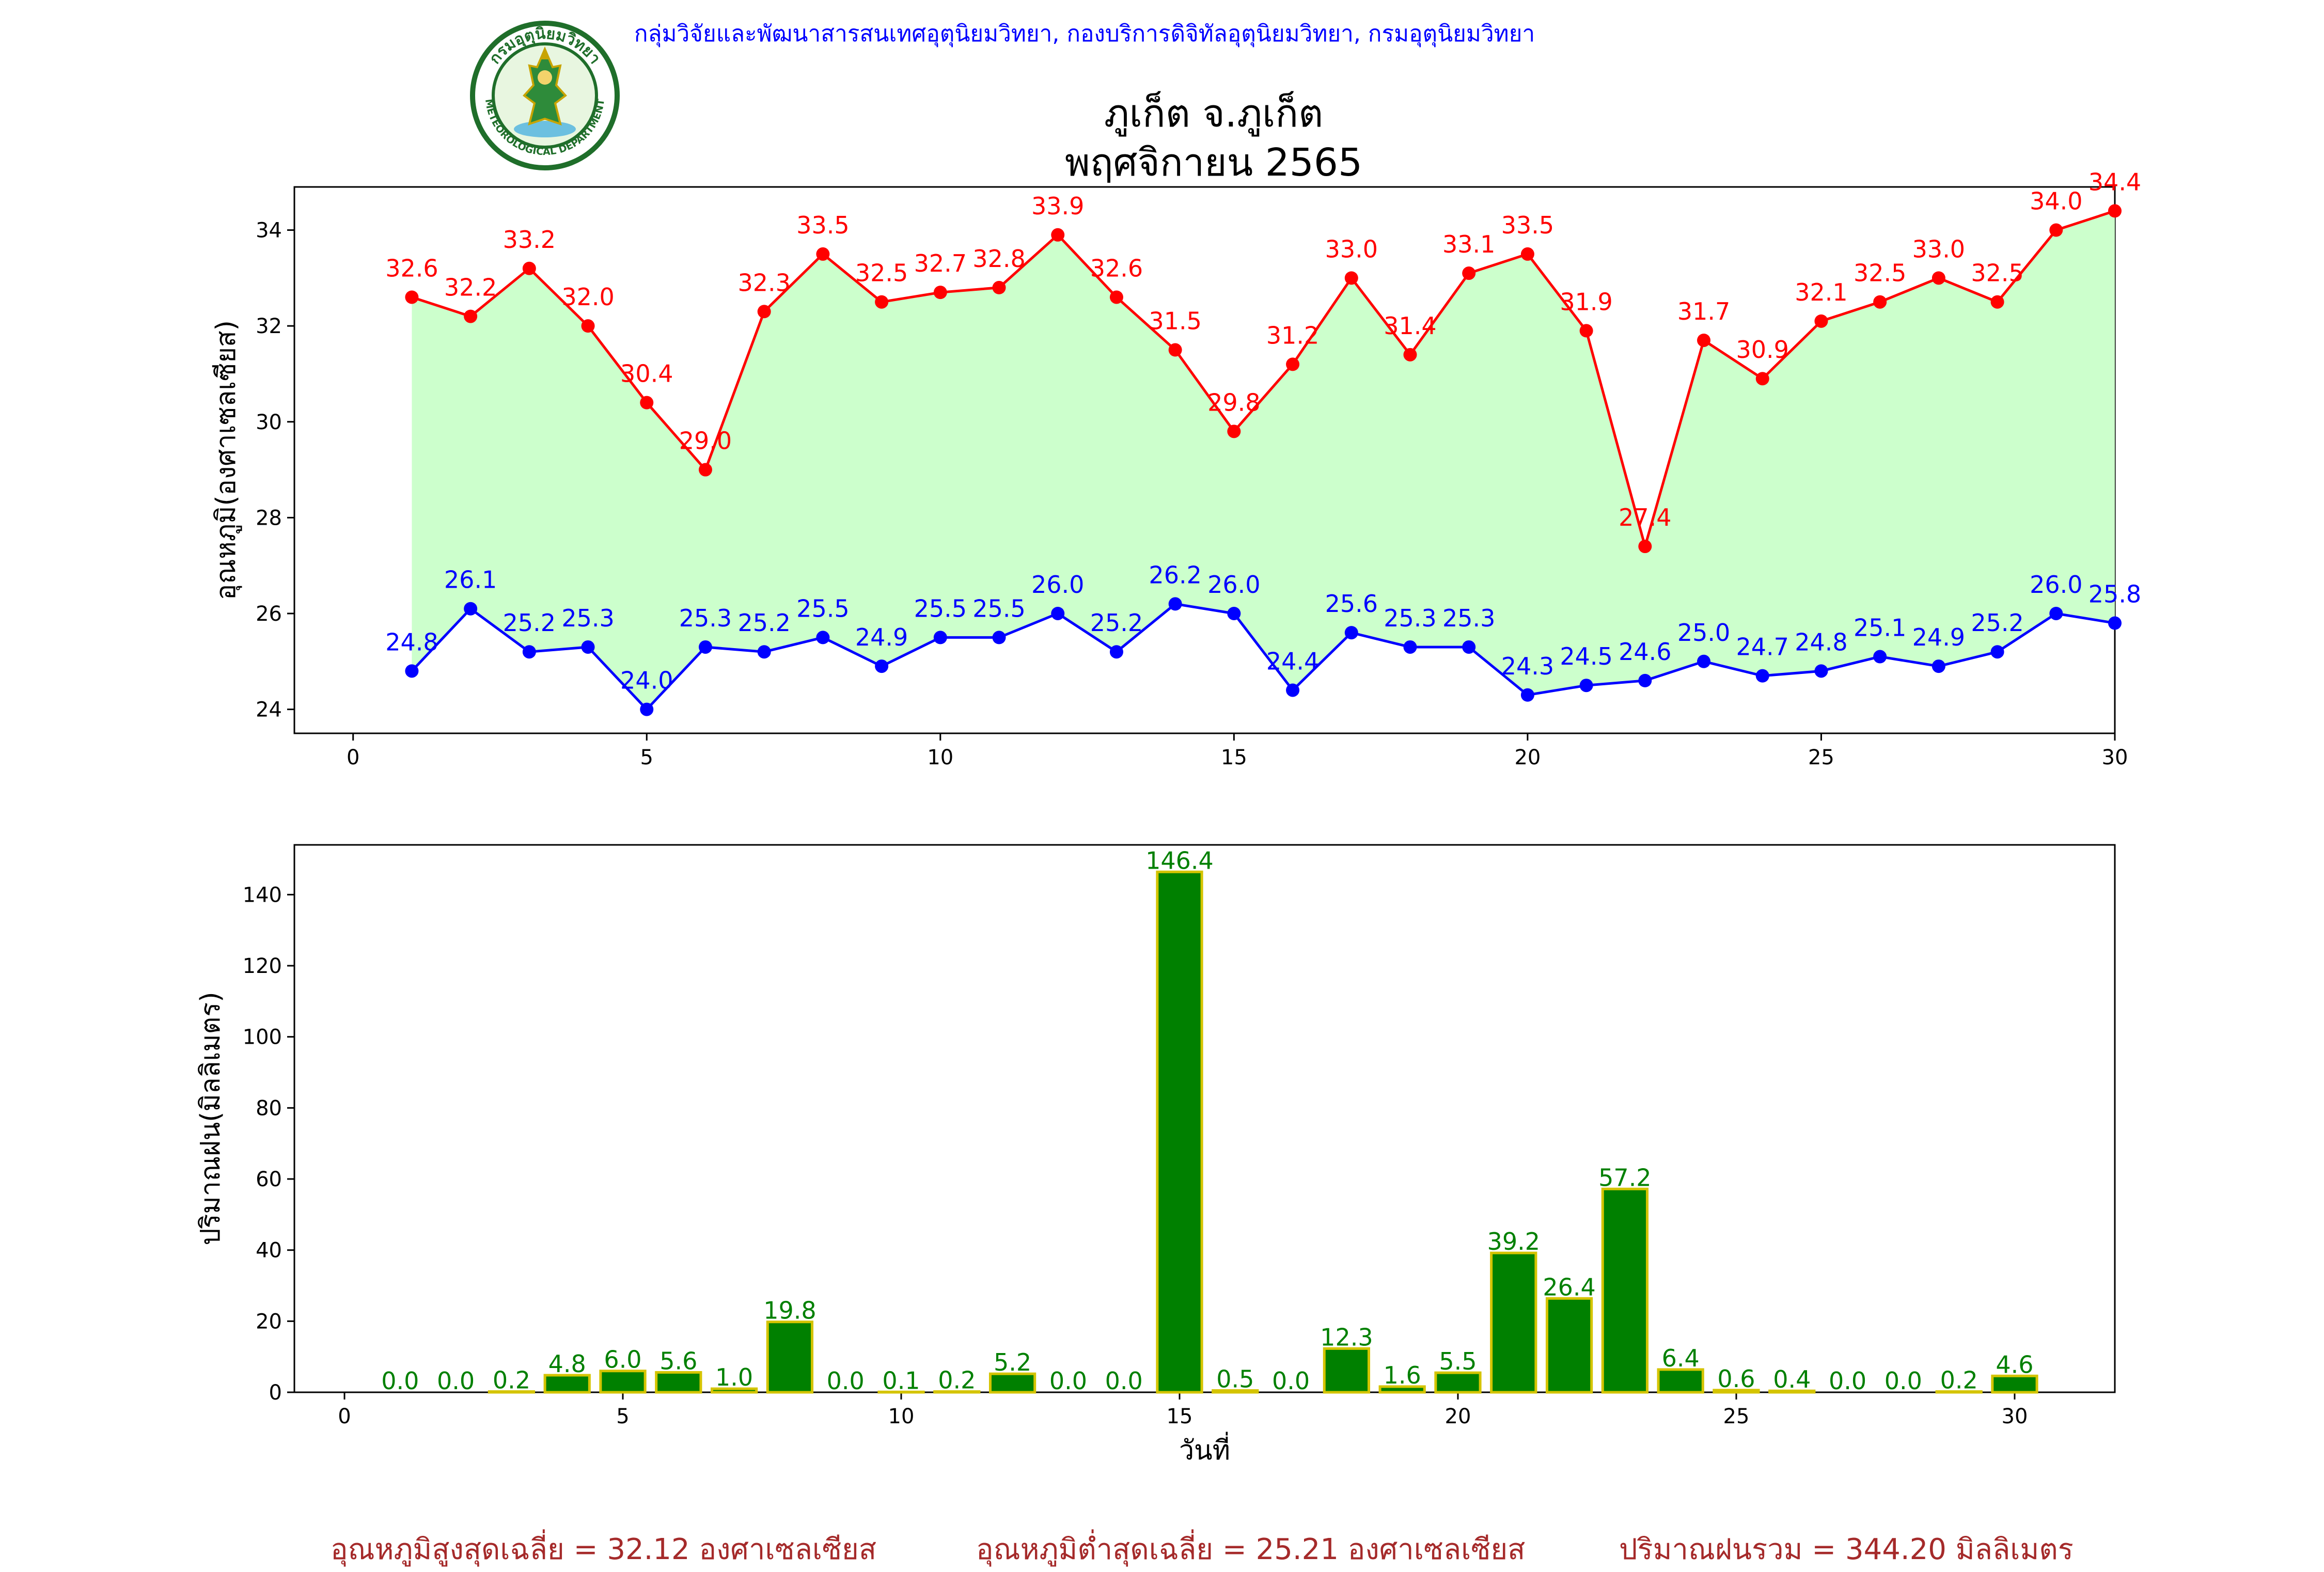 This screenshot has height=1572, width=2324. What do you see at coordinates (1235, 1379) in the screenshot?
I see `rain-bar-label: 0.5` at bounding box center [1235, 1379].